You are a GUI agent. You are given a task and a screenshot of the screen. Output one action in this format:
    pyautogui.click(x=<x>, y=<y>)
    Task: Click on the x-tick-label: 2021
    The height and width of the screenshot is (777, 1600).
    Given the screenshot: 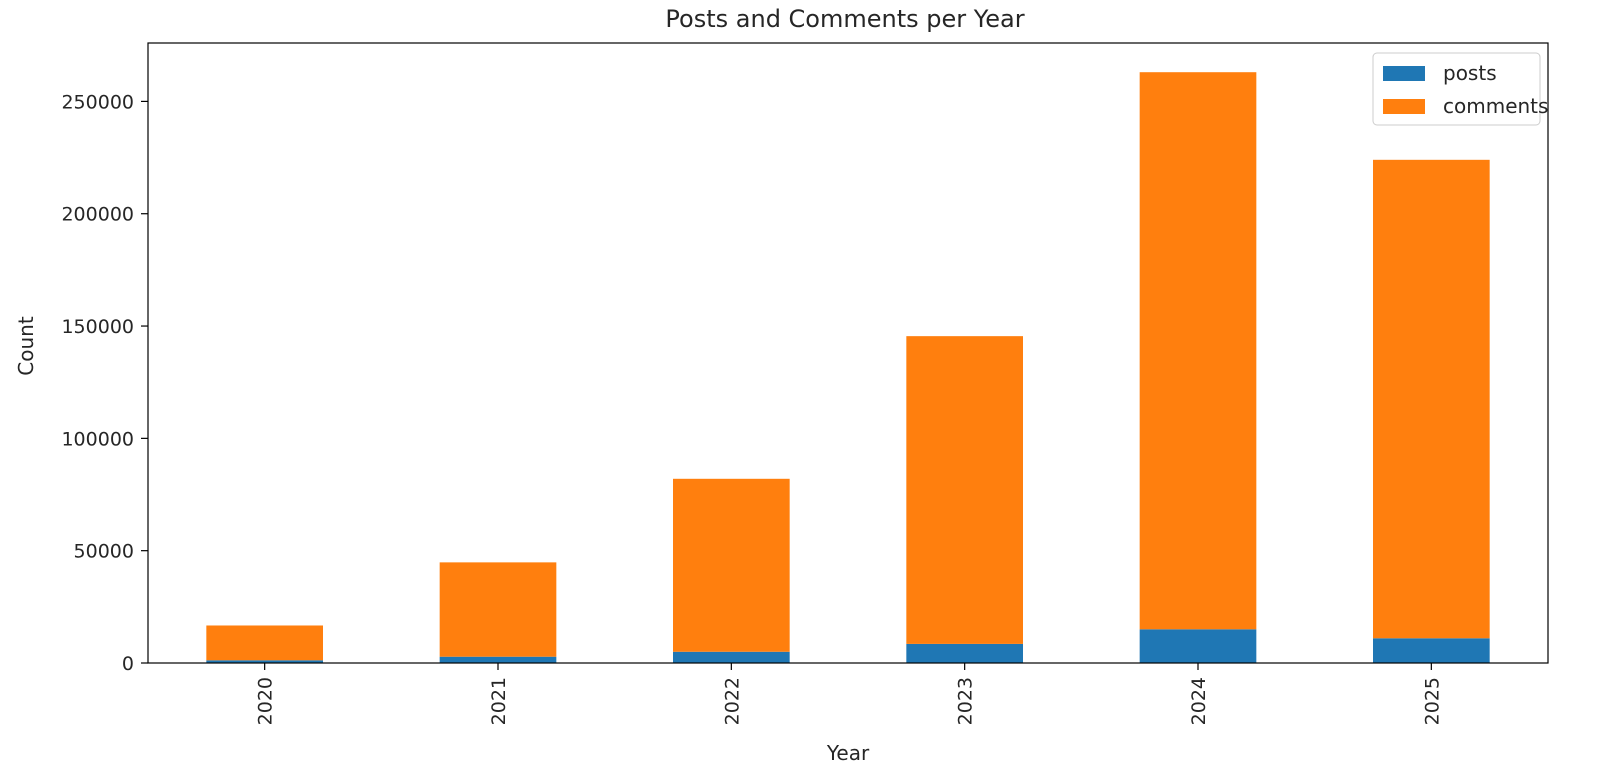 What is the action you would take?
    pyautogui.click(x=499, y=701)
    